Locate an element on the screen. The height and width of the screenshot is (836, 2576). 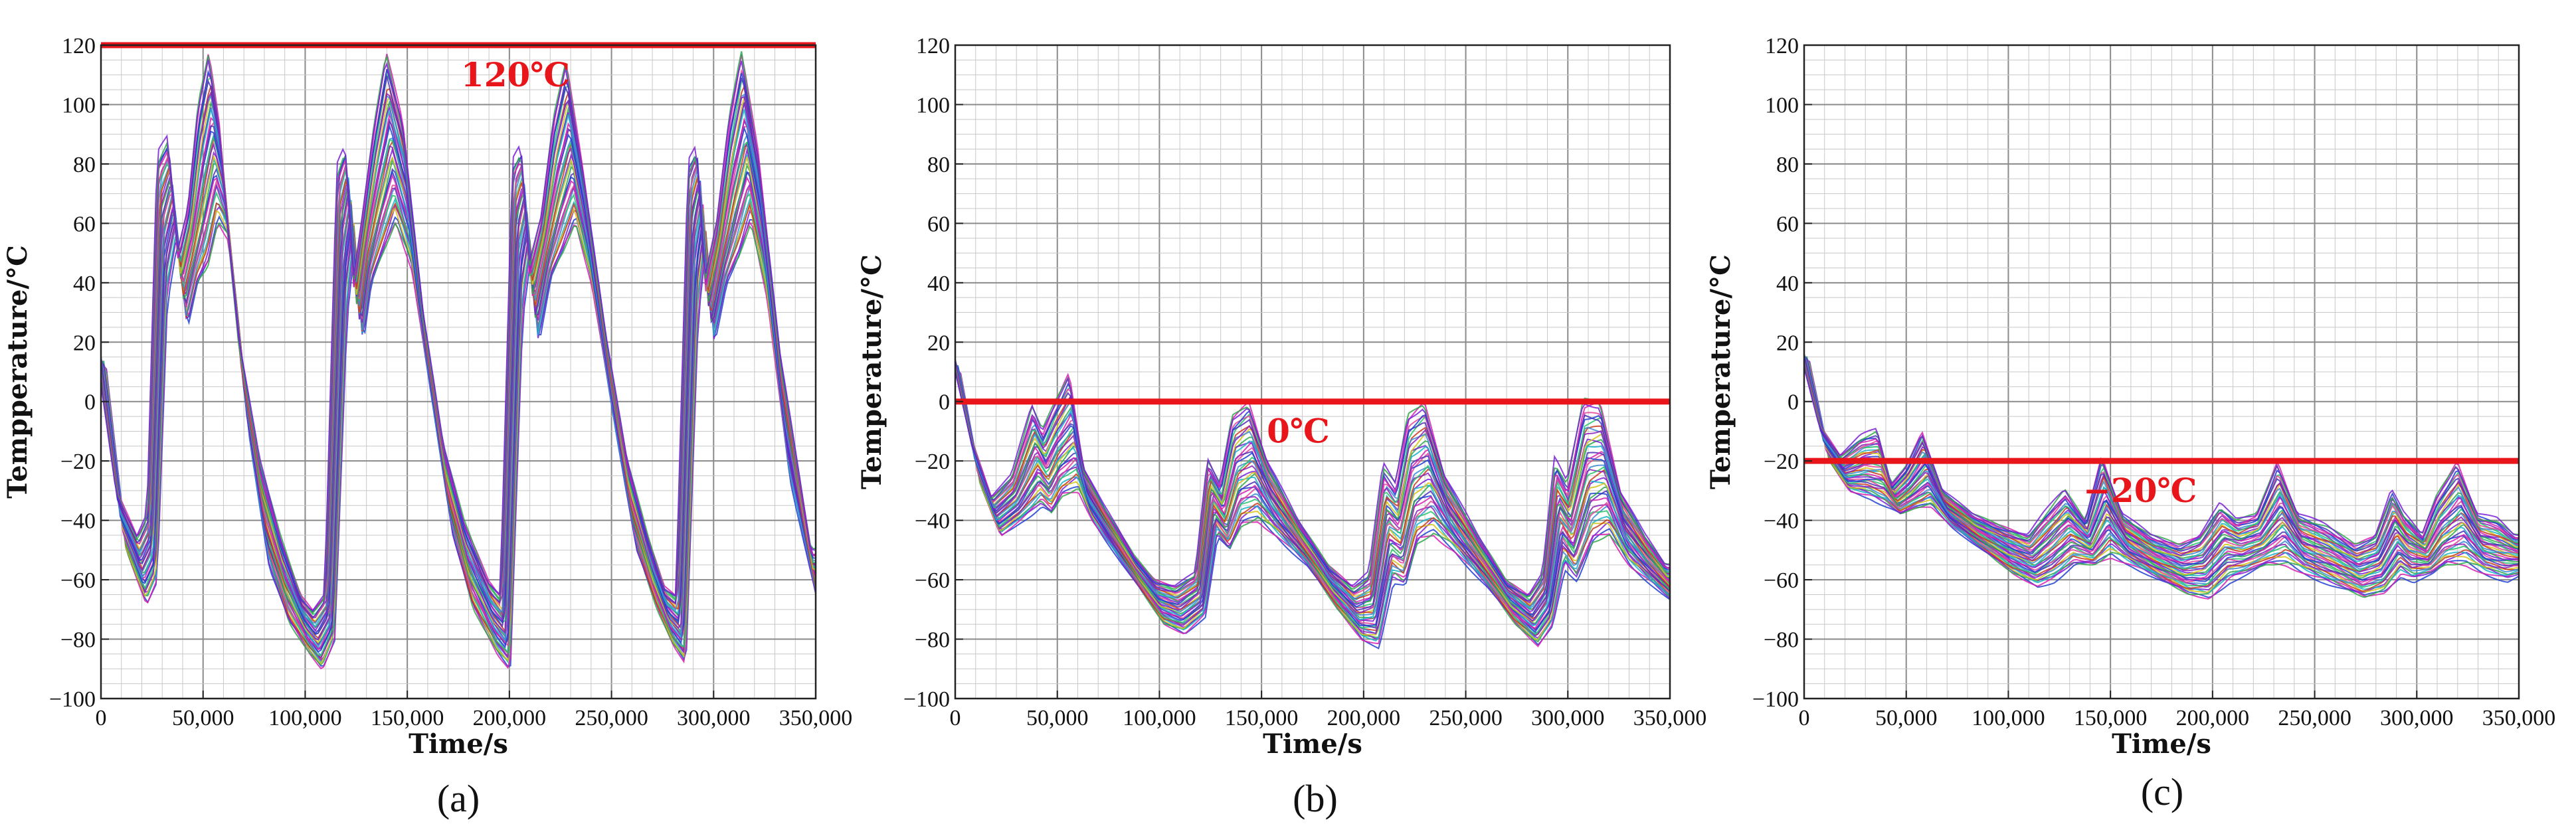
threshold-label: −20℃ is located at coordinates (2140, 490).